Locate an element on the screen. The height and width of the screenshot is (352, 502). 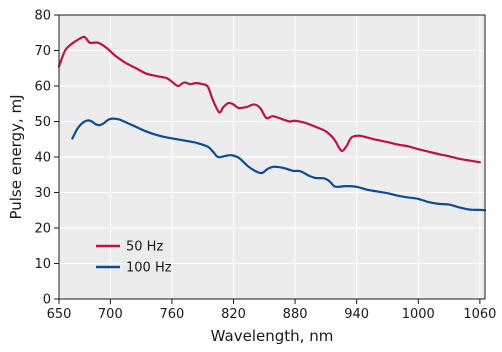
x-axis-ticks: 650 700 760 820 880 940 1000 1060 is located at coordinates (271, 310).